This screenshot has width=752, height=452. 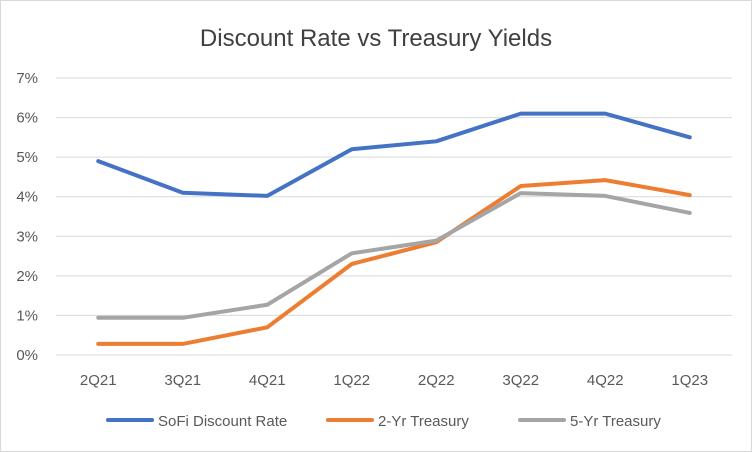 What do you see at coordinates (351, 380) in the screenshot?
I see `x-tick-label: 1Q22` at bounding box center [351, 380].